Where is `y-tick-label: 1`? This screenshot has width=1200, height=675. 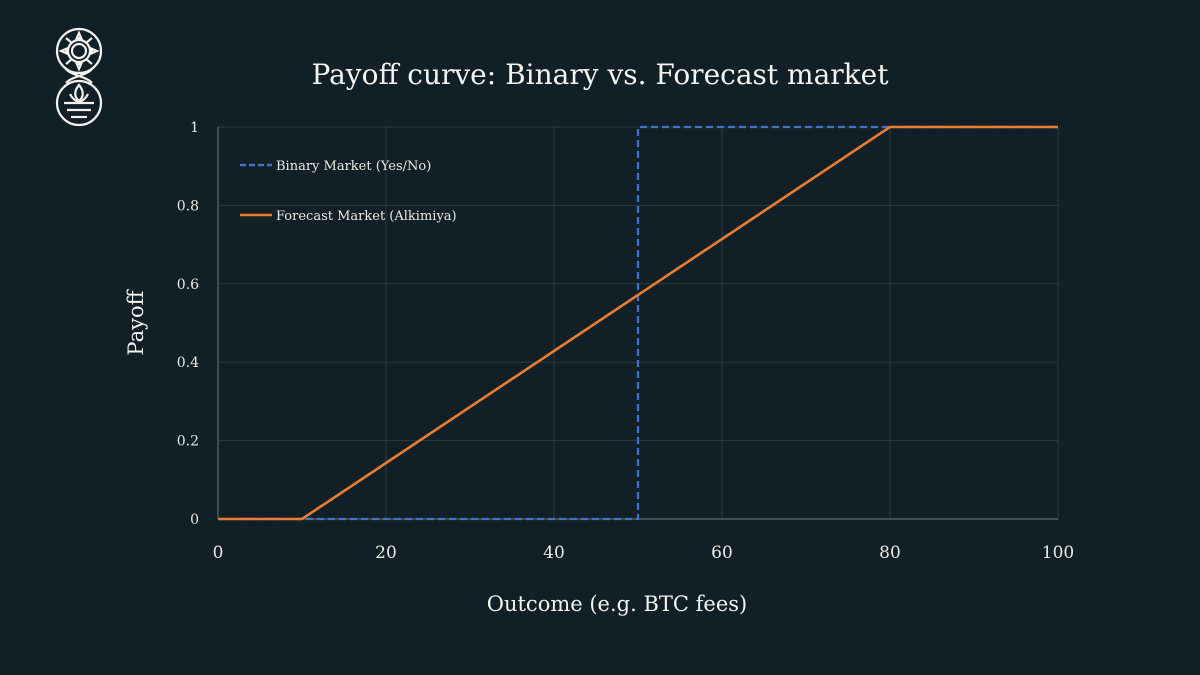
y-tick-label: 1 is located at coordinates (194, 128).